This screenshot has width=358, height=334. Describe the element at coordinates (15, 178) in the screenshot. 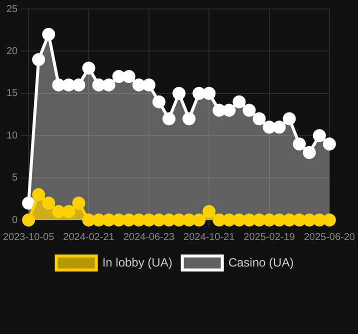

I see `y-tick-label: 5` at that location.